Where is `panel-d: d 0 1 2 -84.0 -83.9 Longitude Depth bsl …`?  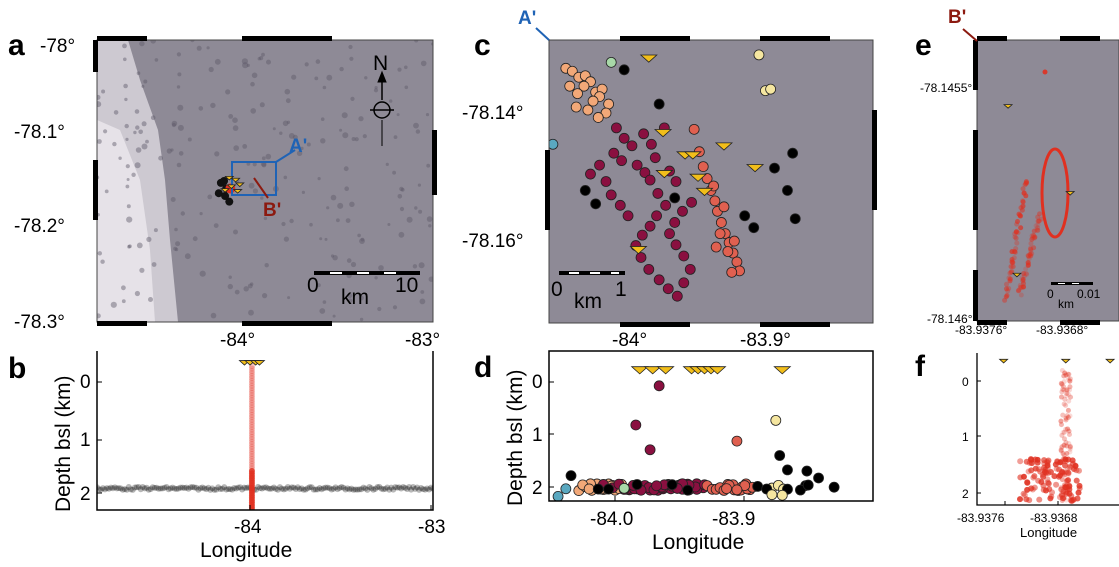
panel-d: d 0 1 2 -84.0 -83.9 Longitude Depth bsl … is located at coordinates (674, 452).